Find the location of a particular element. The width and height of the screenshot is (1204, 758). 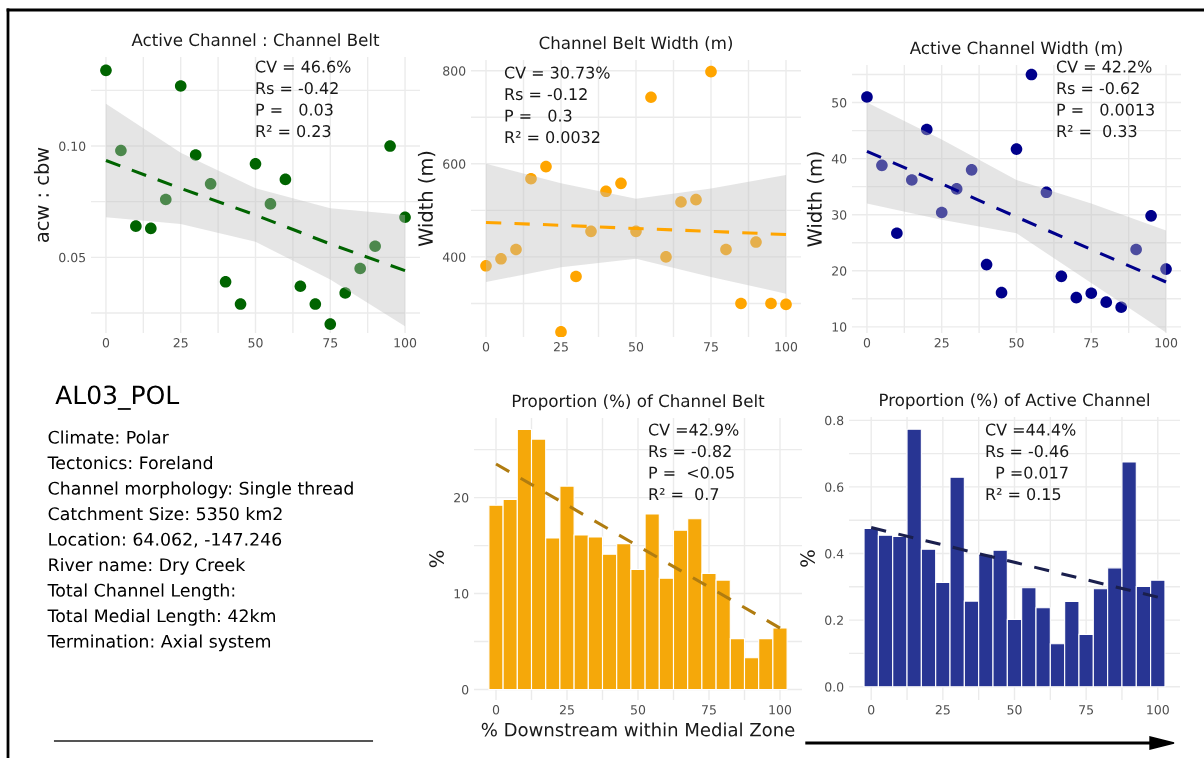

y-tick-label: 0.10 is located at coordinates (72, 146).